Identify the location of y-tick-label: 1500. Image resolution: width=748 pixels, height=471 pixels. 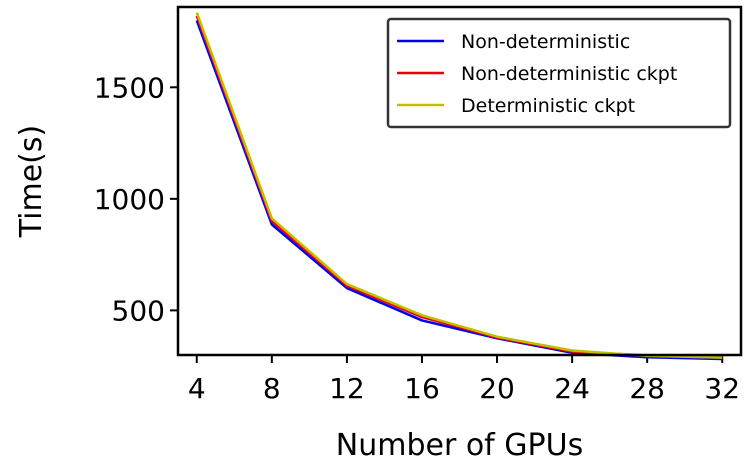
(129, 87).